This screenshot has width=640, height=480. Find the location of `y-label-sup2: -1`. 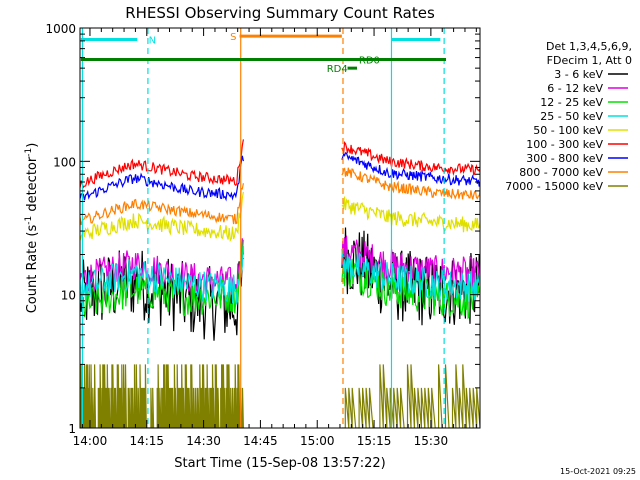

y-label-sup2: -1 is located at coordinates (29, 152).